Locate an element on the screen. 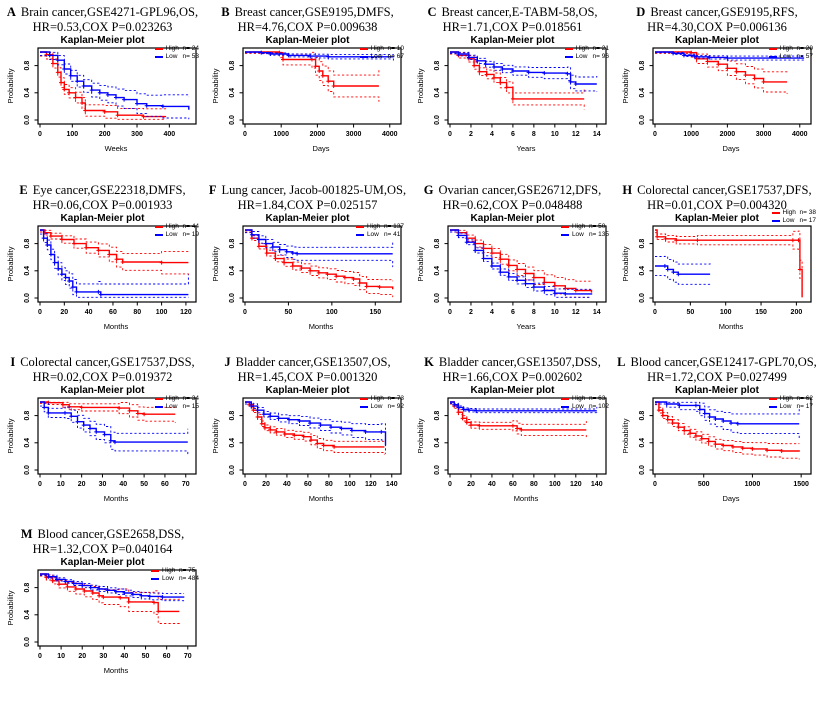 This screenshot has height=707, width=819. panel-letter: D is located at coordinates (641, 12).